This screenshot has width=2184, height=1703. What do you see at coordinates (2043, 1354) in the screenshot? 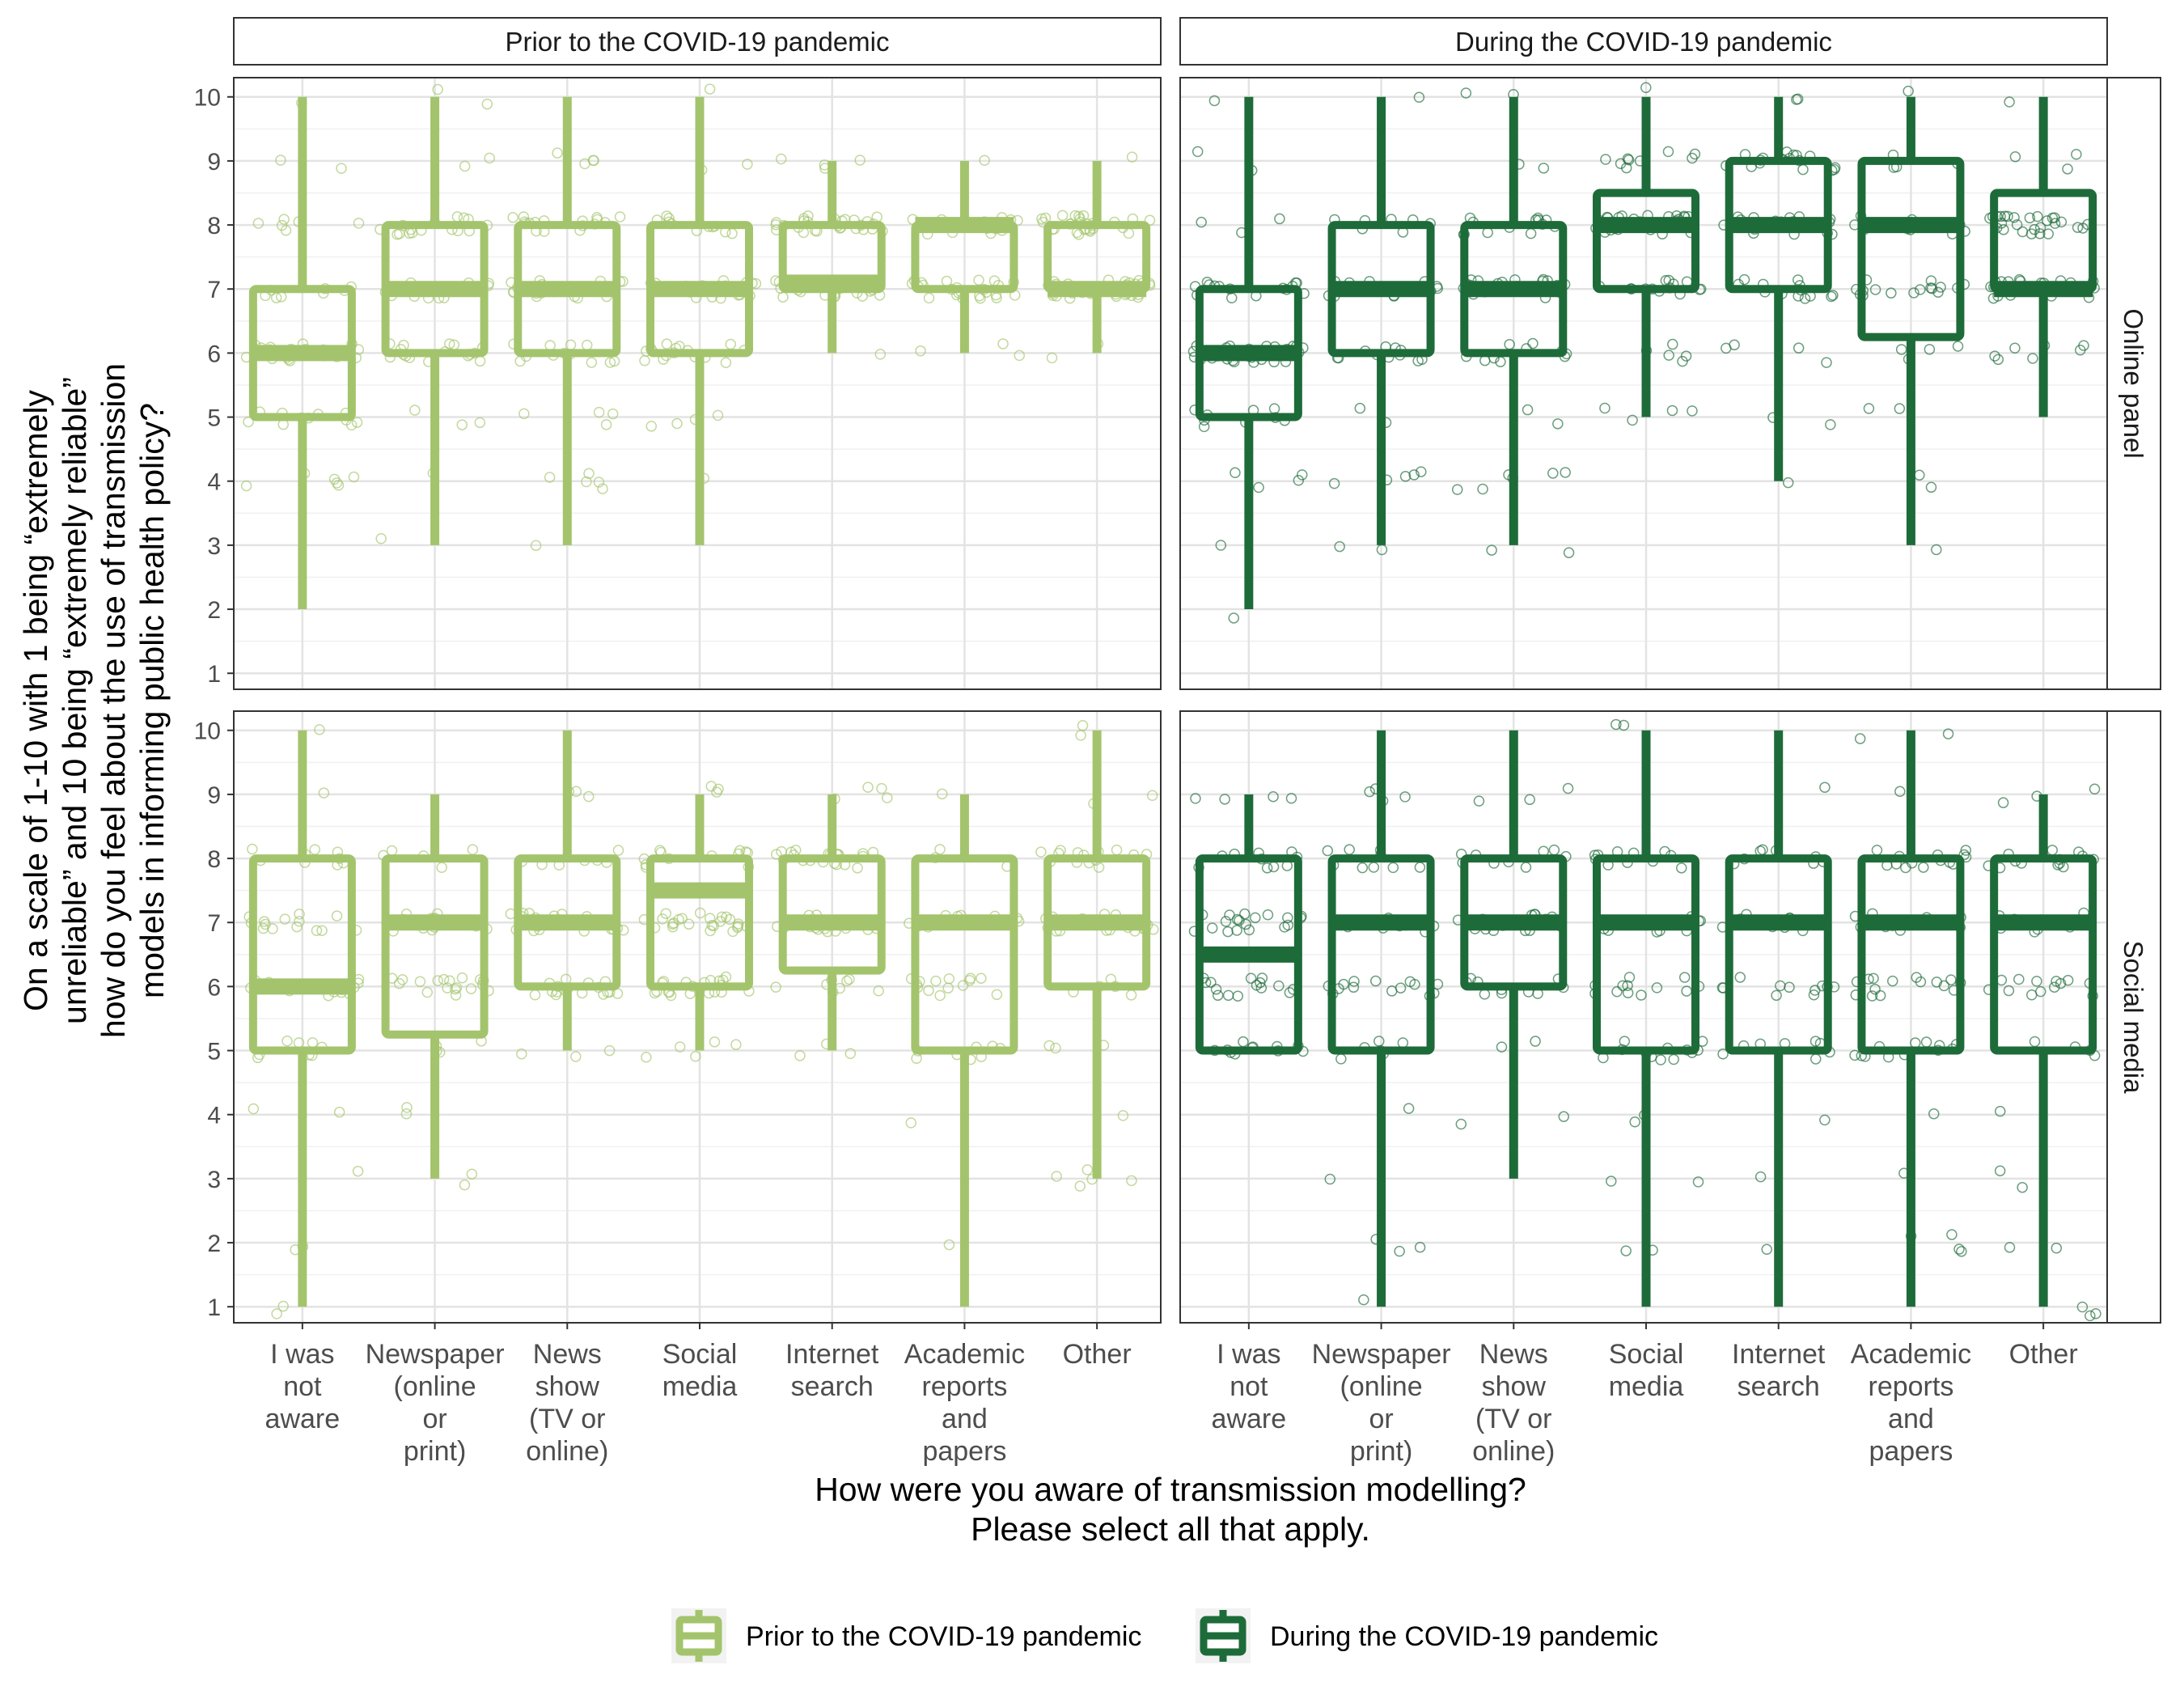
I see `x-tick-label: Other` at bounding box center [2043, 1354].